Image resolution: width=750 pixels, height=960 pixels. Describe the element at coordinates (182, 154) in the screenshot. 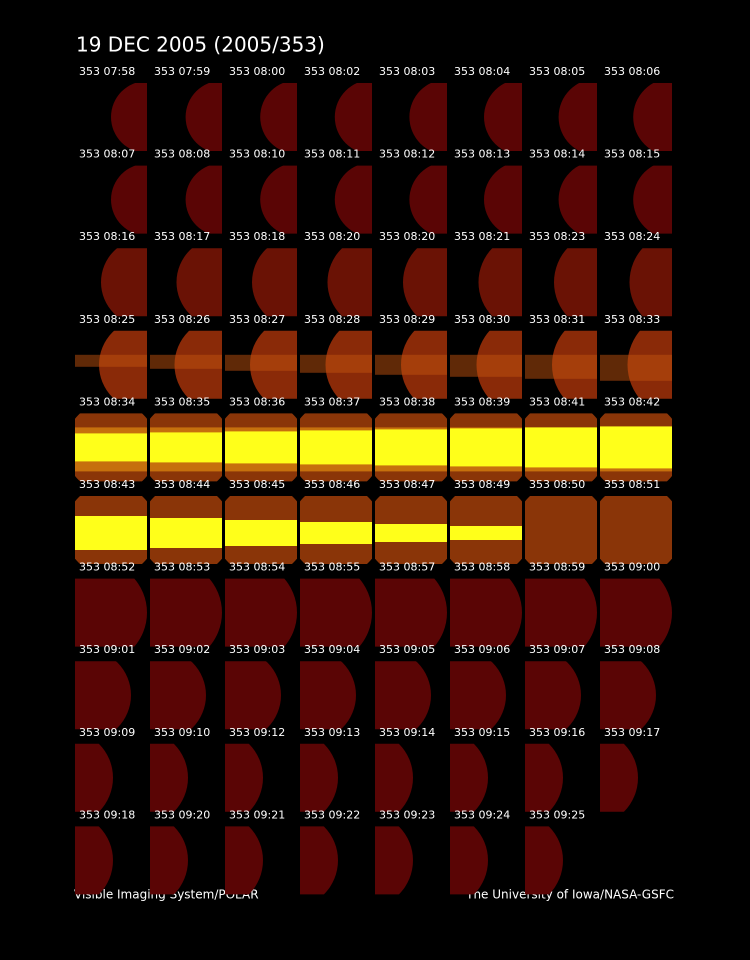

I see `frame-label: 353 08:08` at that location.